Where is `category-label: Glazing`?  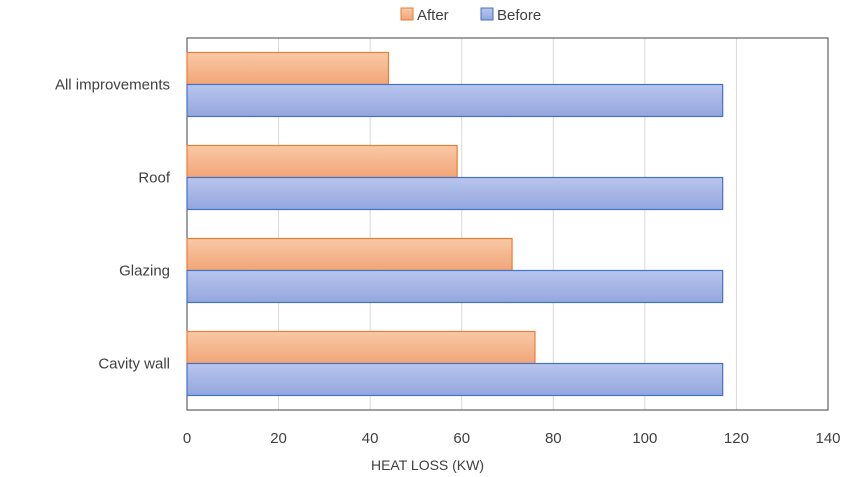
category-label: Glazing is located at coordinates (144, 271).